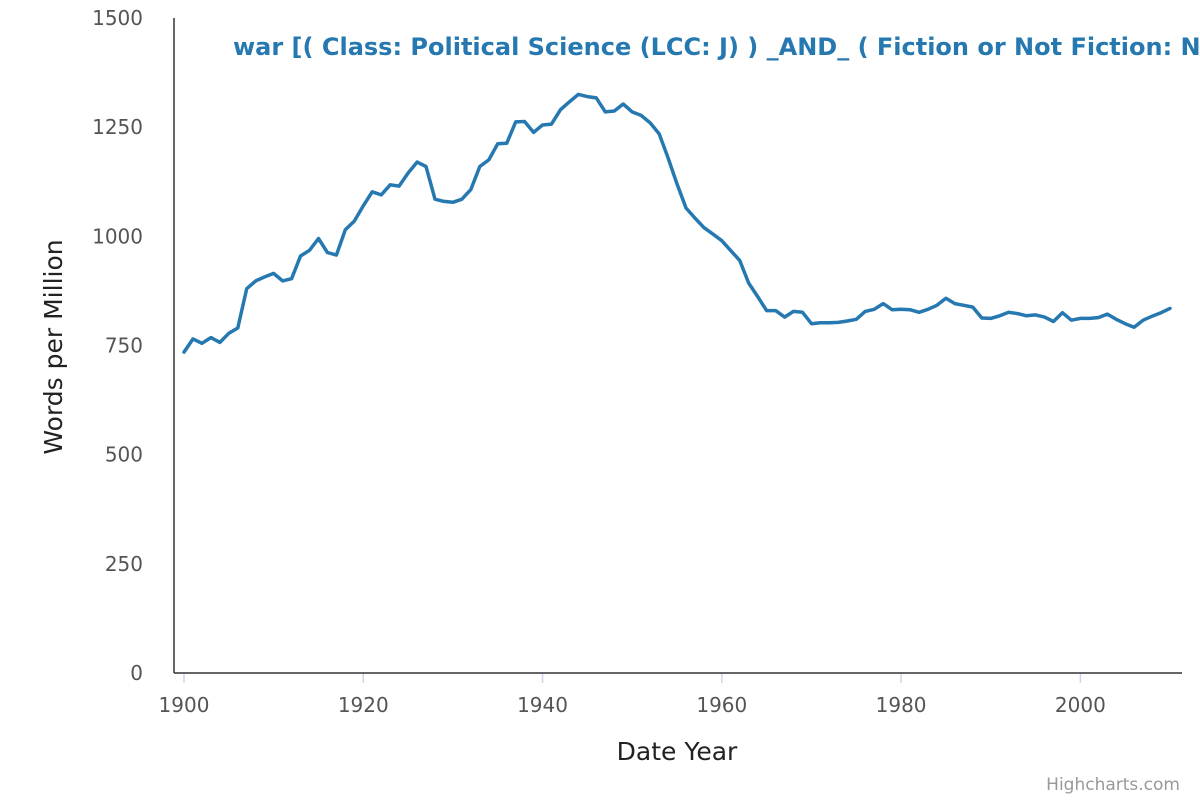 The height and width of the screenshot is (800, 1200). Describe the element at coordinates (117, 127) in the screenshot. I see `y-tick-label: 1250` at that location.